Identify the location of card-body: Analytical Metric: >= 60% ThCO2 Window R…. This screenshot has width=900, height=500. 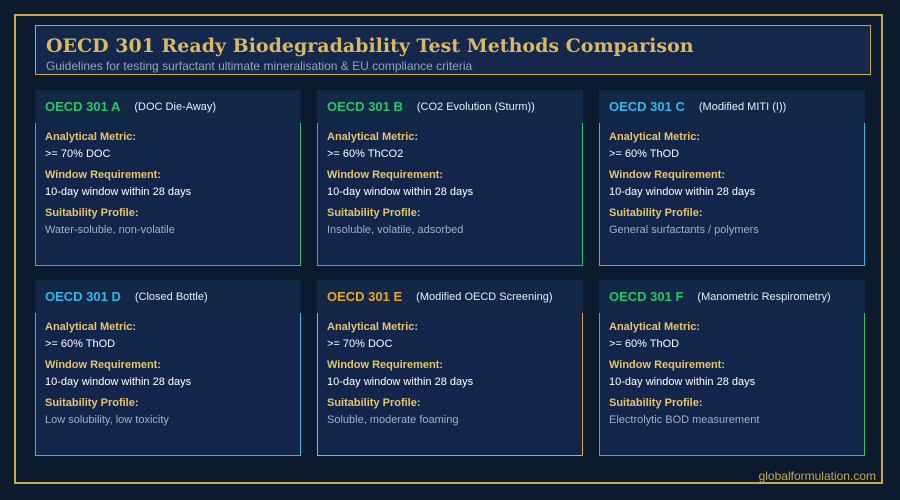
(450, 194).